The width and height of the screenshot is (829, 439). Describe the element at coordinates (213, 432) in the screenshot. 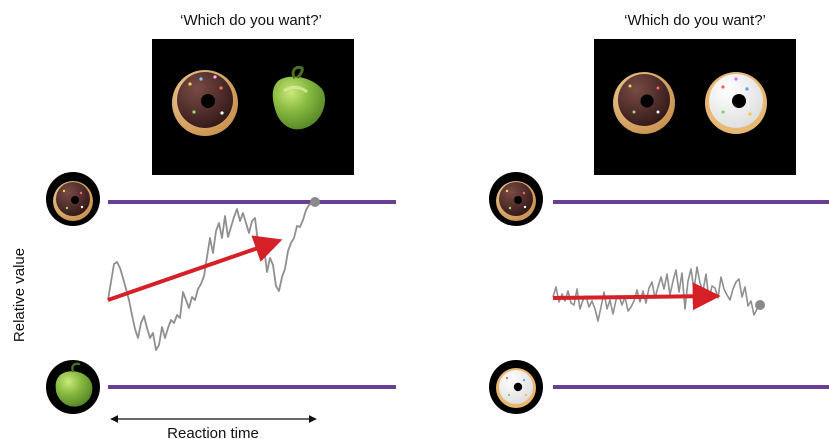

I see `x-axis-label: Reaction time` at that location.